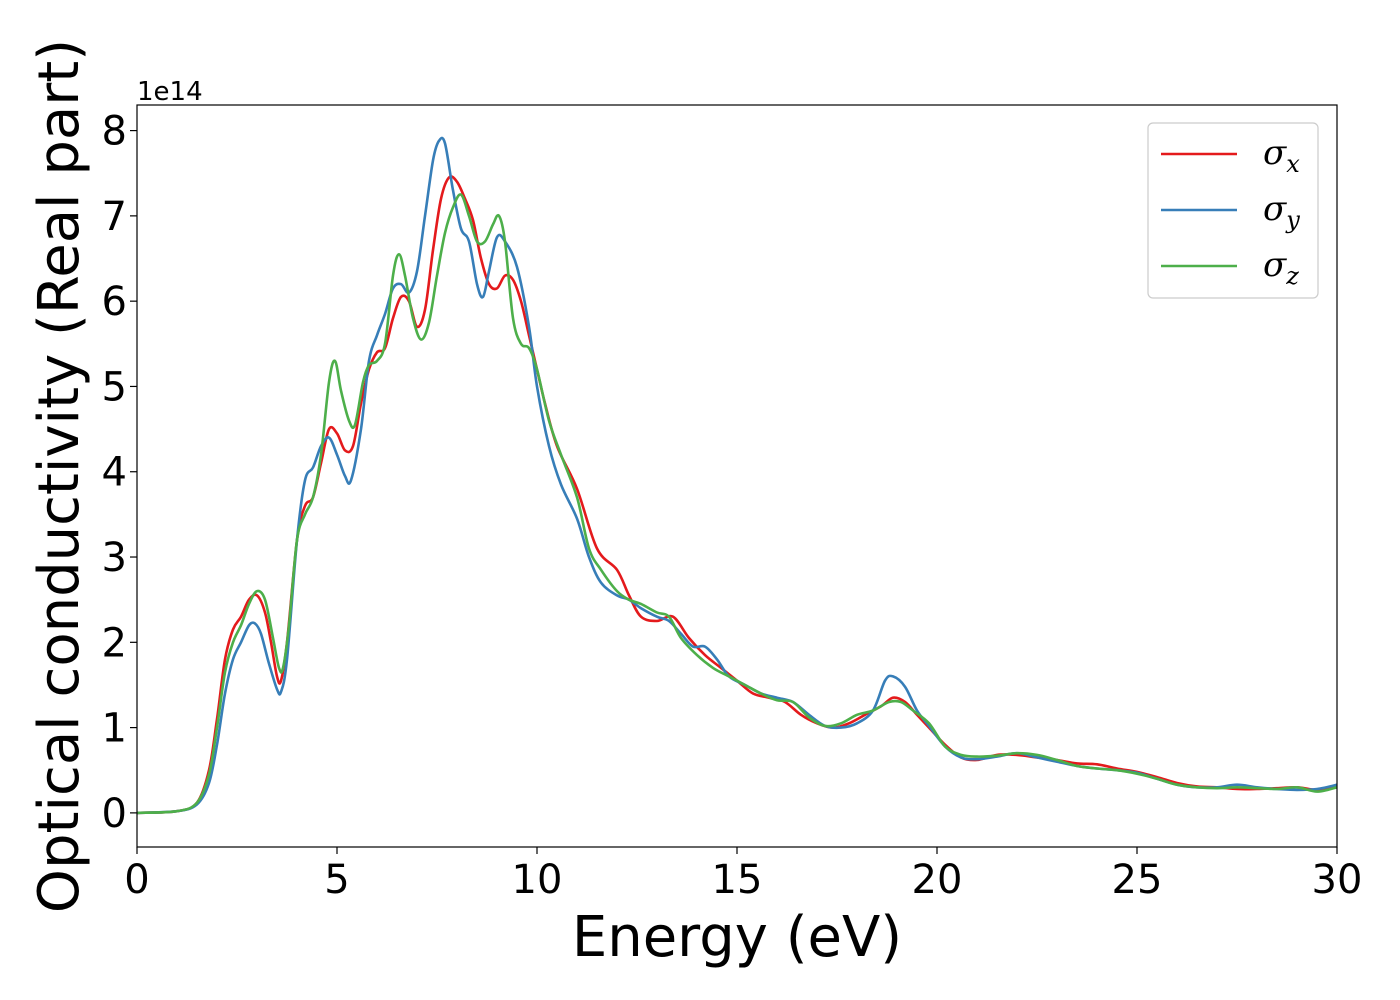 The height and width of the screenshot is (1000, 1400). I want to click on y-tick-label: 5, so click(114, 387).